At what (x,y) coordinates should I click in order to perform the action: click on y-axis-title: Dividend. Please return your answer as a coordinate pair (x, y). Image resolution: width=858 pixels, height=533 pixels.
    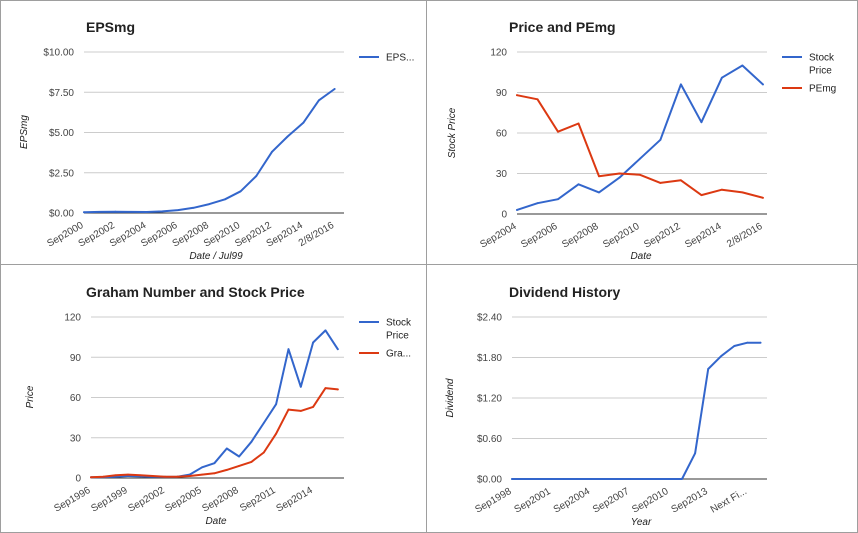
    Looking at the image, I should click on (450, 397).